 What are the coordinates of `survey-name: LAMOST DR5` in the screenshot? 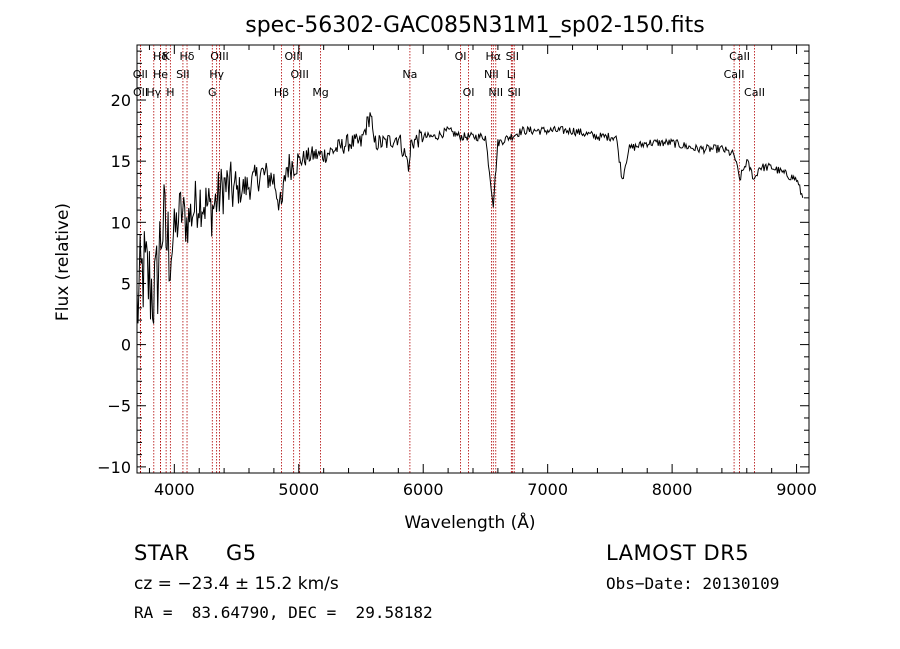 It's located at (678, 553).